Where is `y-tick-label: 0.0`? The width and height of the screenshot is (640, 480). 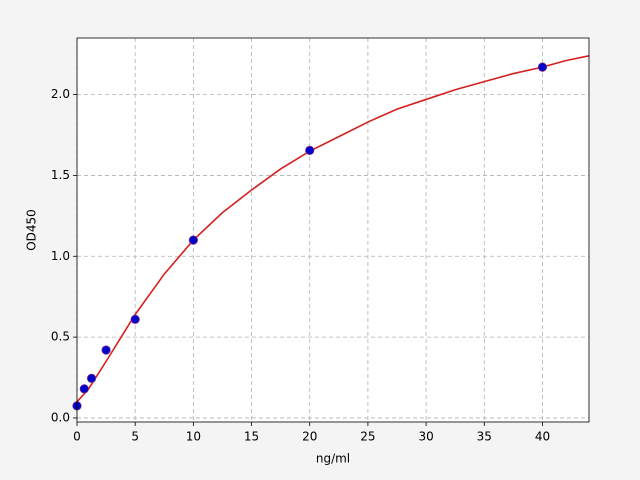 y-tick-label: 0.0 is located at coordinates (60, 417).